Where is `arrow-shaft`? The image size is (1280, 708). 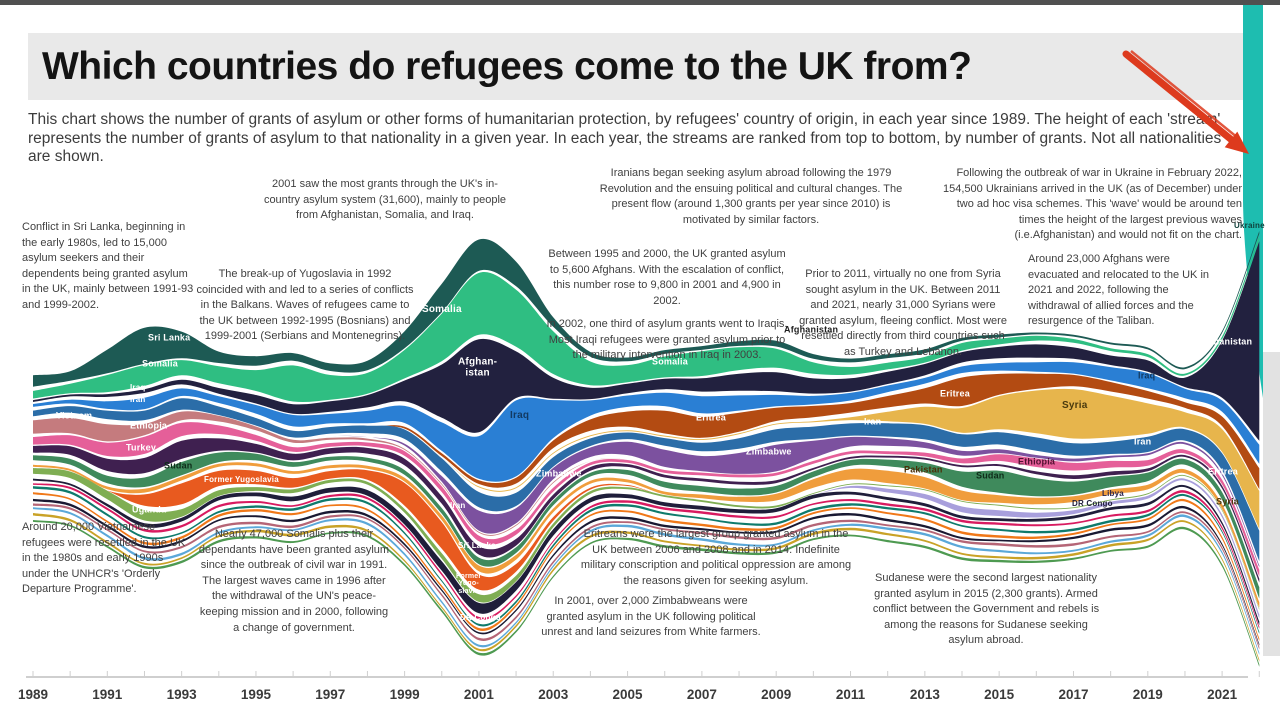 arrow-shaft is located at coordinates (1179, 97).